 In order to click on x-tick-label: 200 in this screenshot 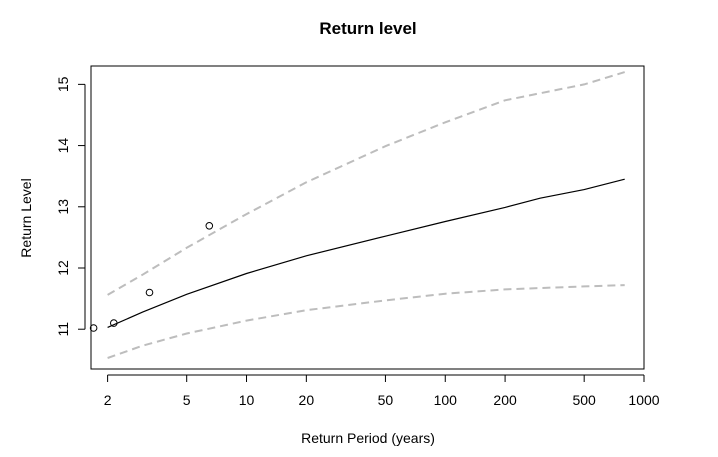, I will do `click(505, 400)`.